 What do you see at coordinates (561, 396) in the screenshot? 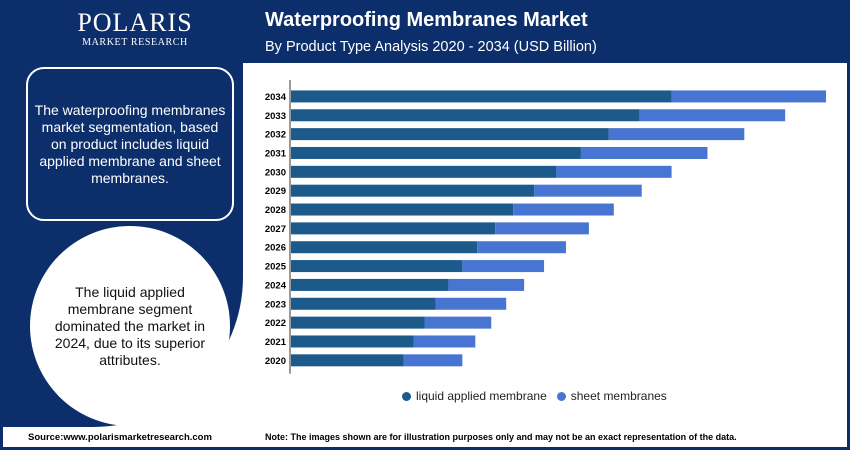
I see `legend-swatch-sheet` at bounding box center [561, 396].